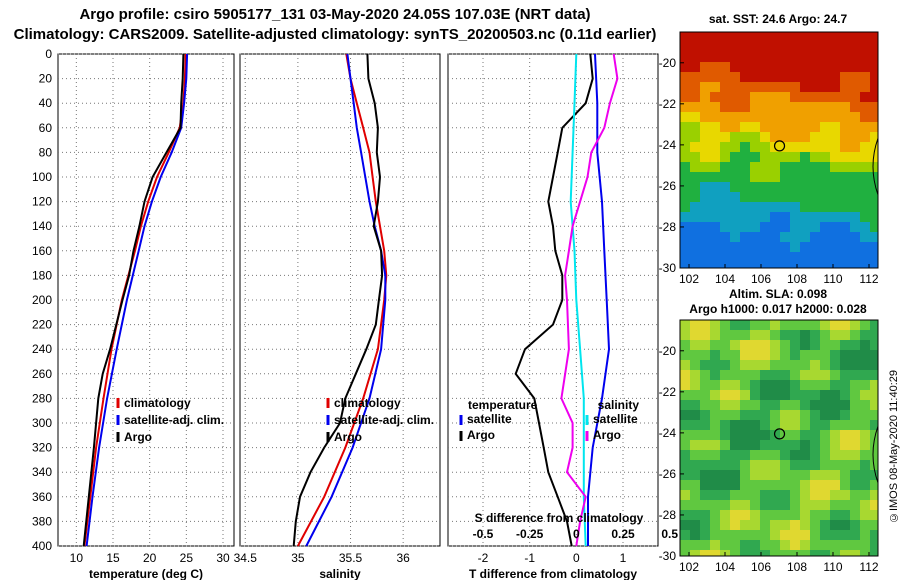  What do you see at coordinates (832, 279) in the screenshot?
I see `sst-map-lon-label: 110` at bounding box center [832, 279].